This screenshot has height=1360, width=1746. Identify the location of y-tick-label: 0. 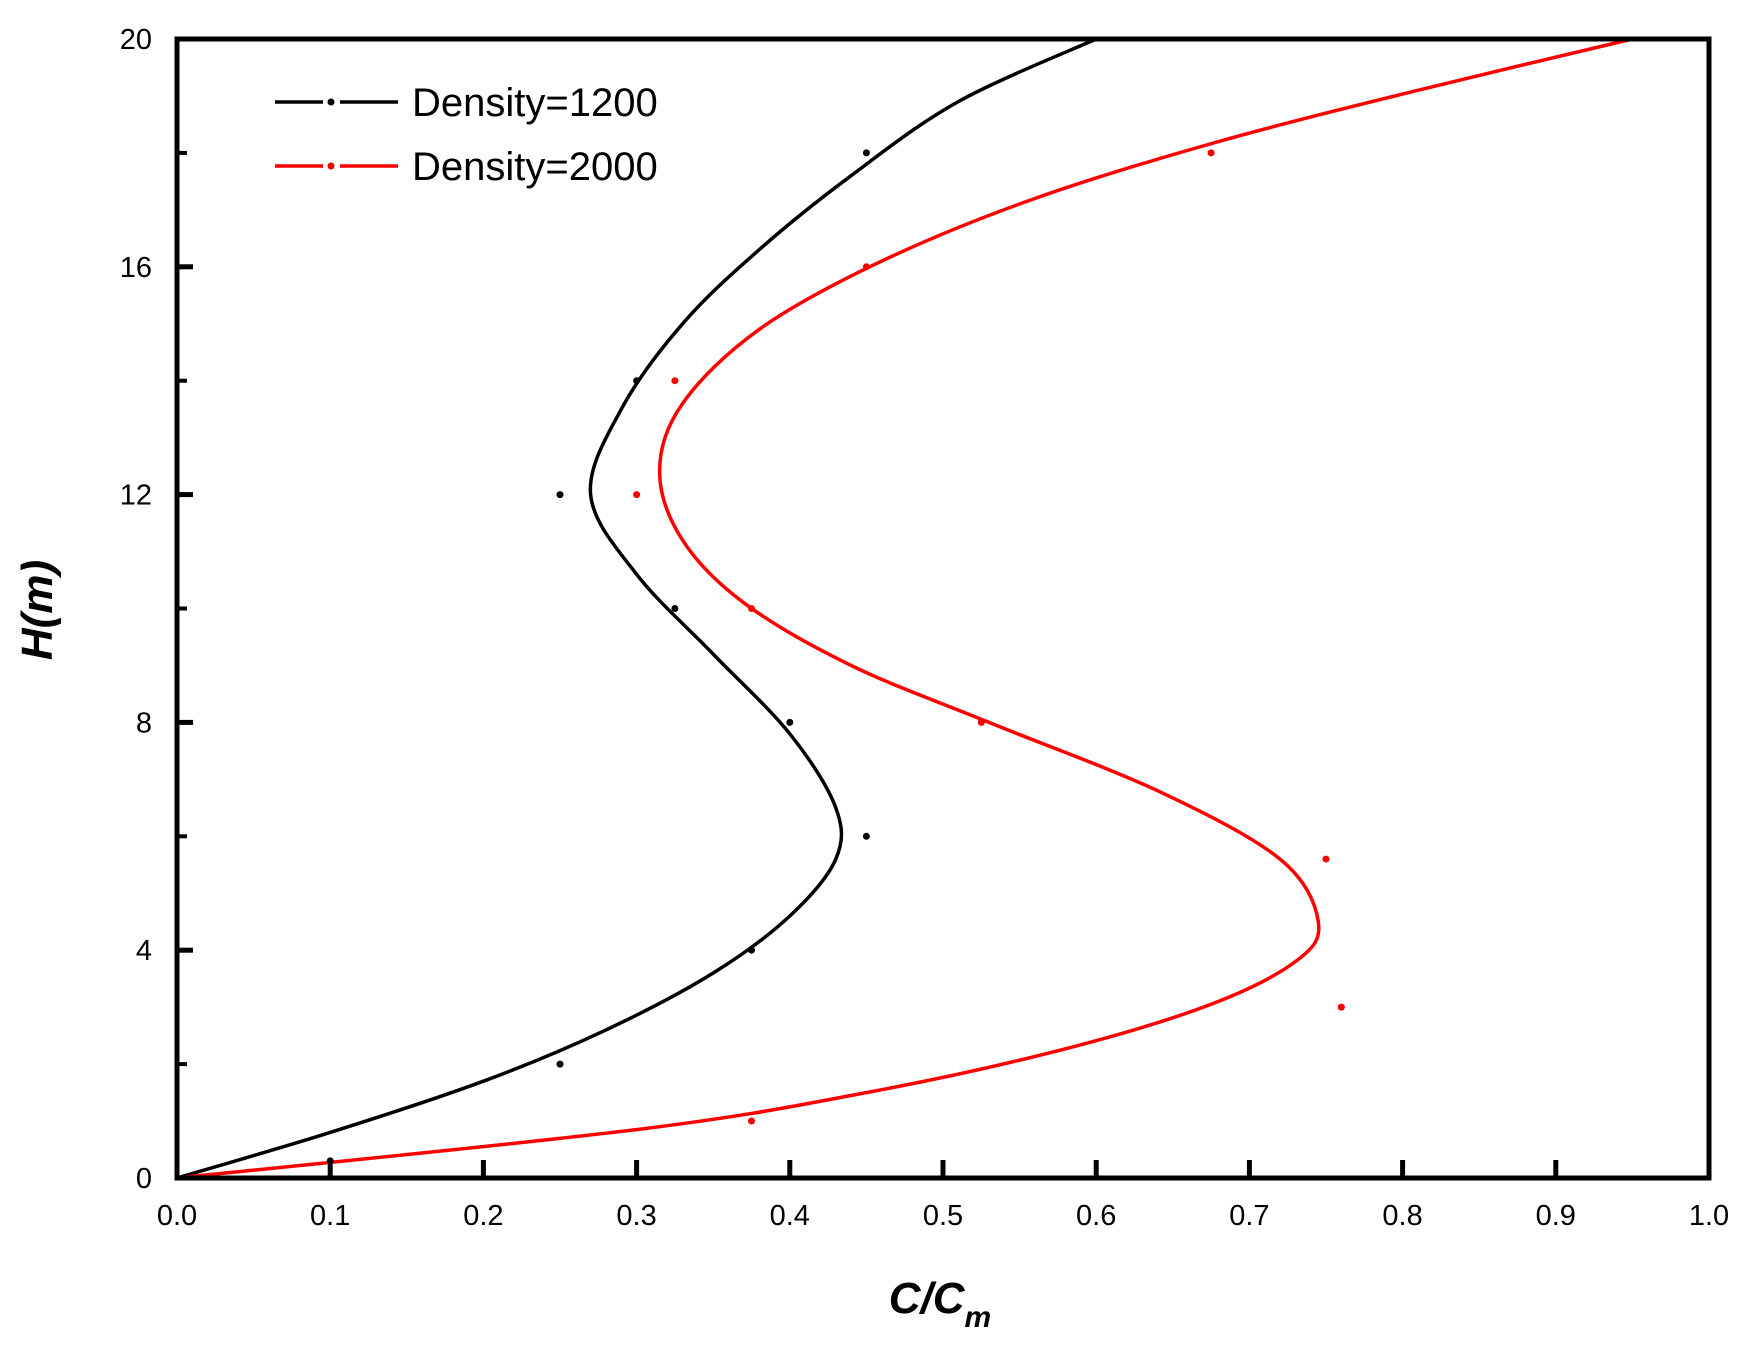
(144, 1179).